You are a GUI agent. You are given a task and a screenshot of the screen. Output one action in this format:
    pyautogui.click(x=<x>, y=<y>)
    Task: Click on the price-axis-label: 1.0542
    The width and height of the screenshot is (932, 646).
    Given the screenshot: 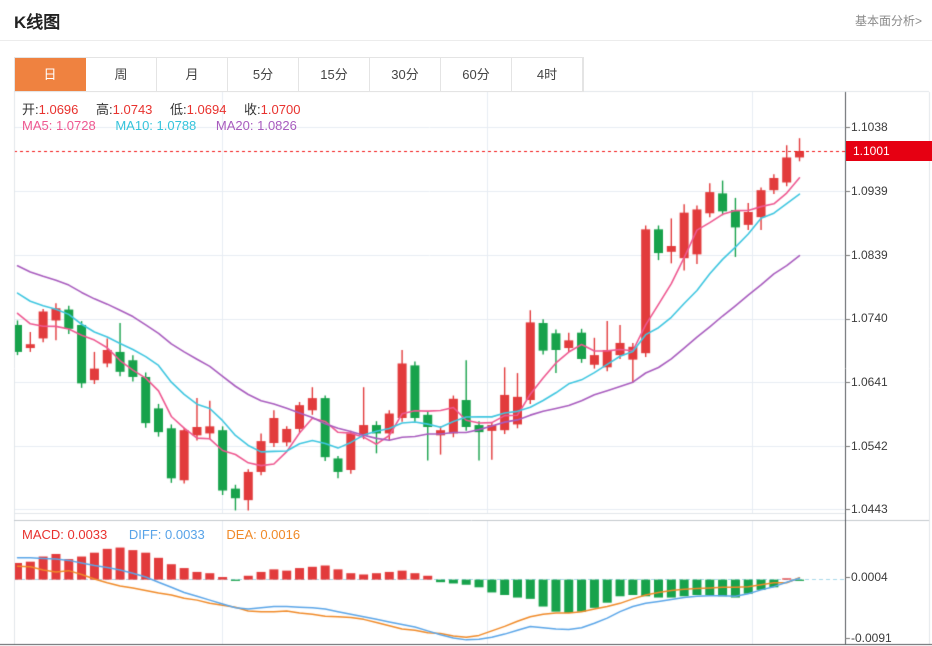 What is the action you would take?
    pyautogui.click(x=869, y=446)
    